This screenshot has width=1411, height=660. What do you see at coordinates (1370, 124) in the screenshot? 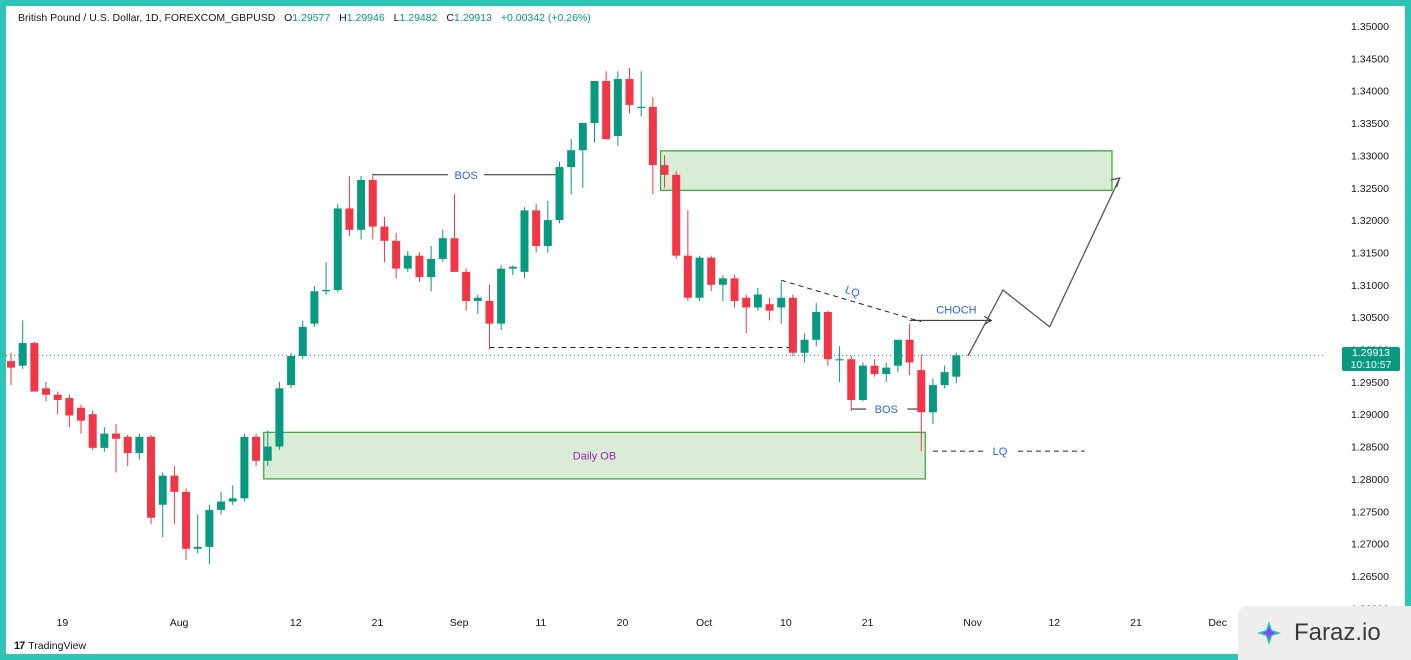
I see `y-tick-label: 1.33500` at bounding box center [1370, 124].